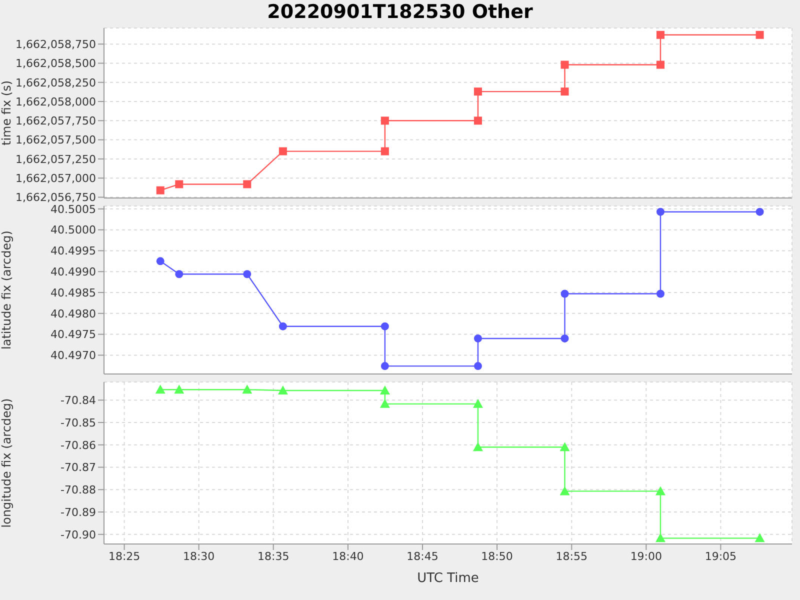 The image size is (800, 600). What do you see at coordinates (78, 401) in the screenshot?
I see `y-tick-label: -70.84` at bounding box center [78, 401].